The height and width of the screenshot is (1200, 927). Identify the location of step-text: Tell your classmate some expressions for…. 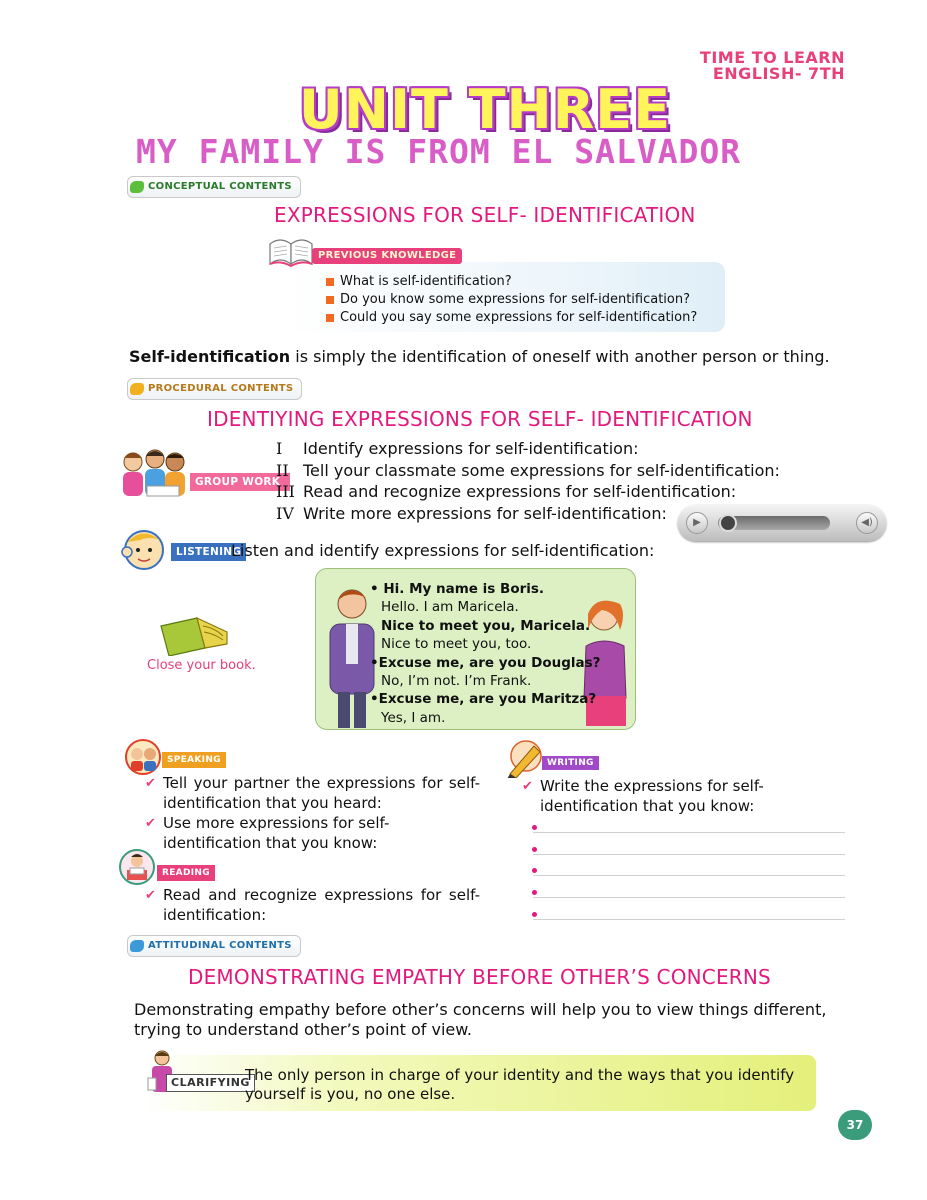
(541, 470).